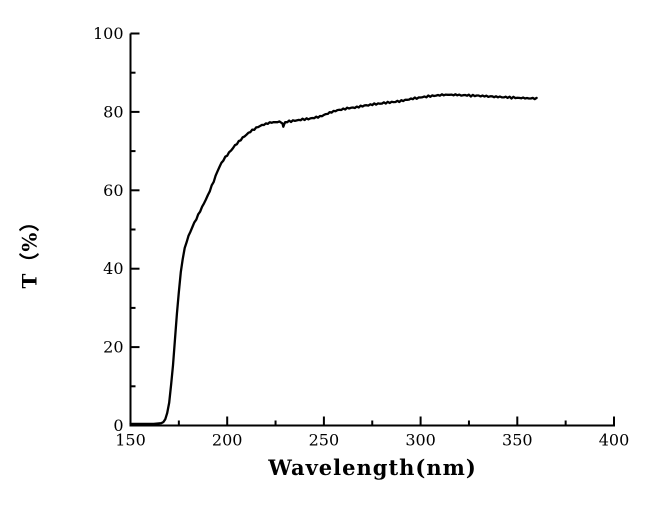  I want to click on x-tick-label: 400, so click(614, 440).